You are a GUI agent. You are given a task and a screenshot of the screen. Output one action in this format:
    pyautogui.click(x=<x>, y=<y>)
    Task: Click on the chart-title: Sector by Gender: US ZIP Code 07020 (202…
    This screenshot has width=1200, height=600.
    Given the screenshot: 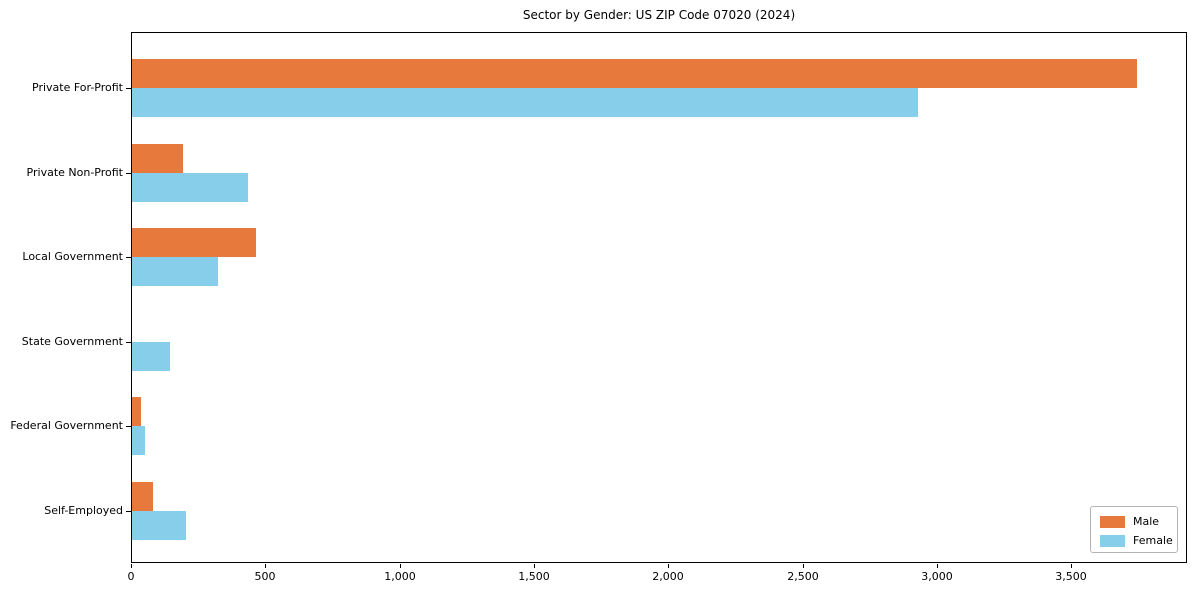 What is the action you would take?
    pyautogui.click(x=659, y=15)
    